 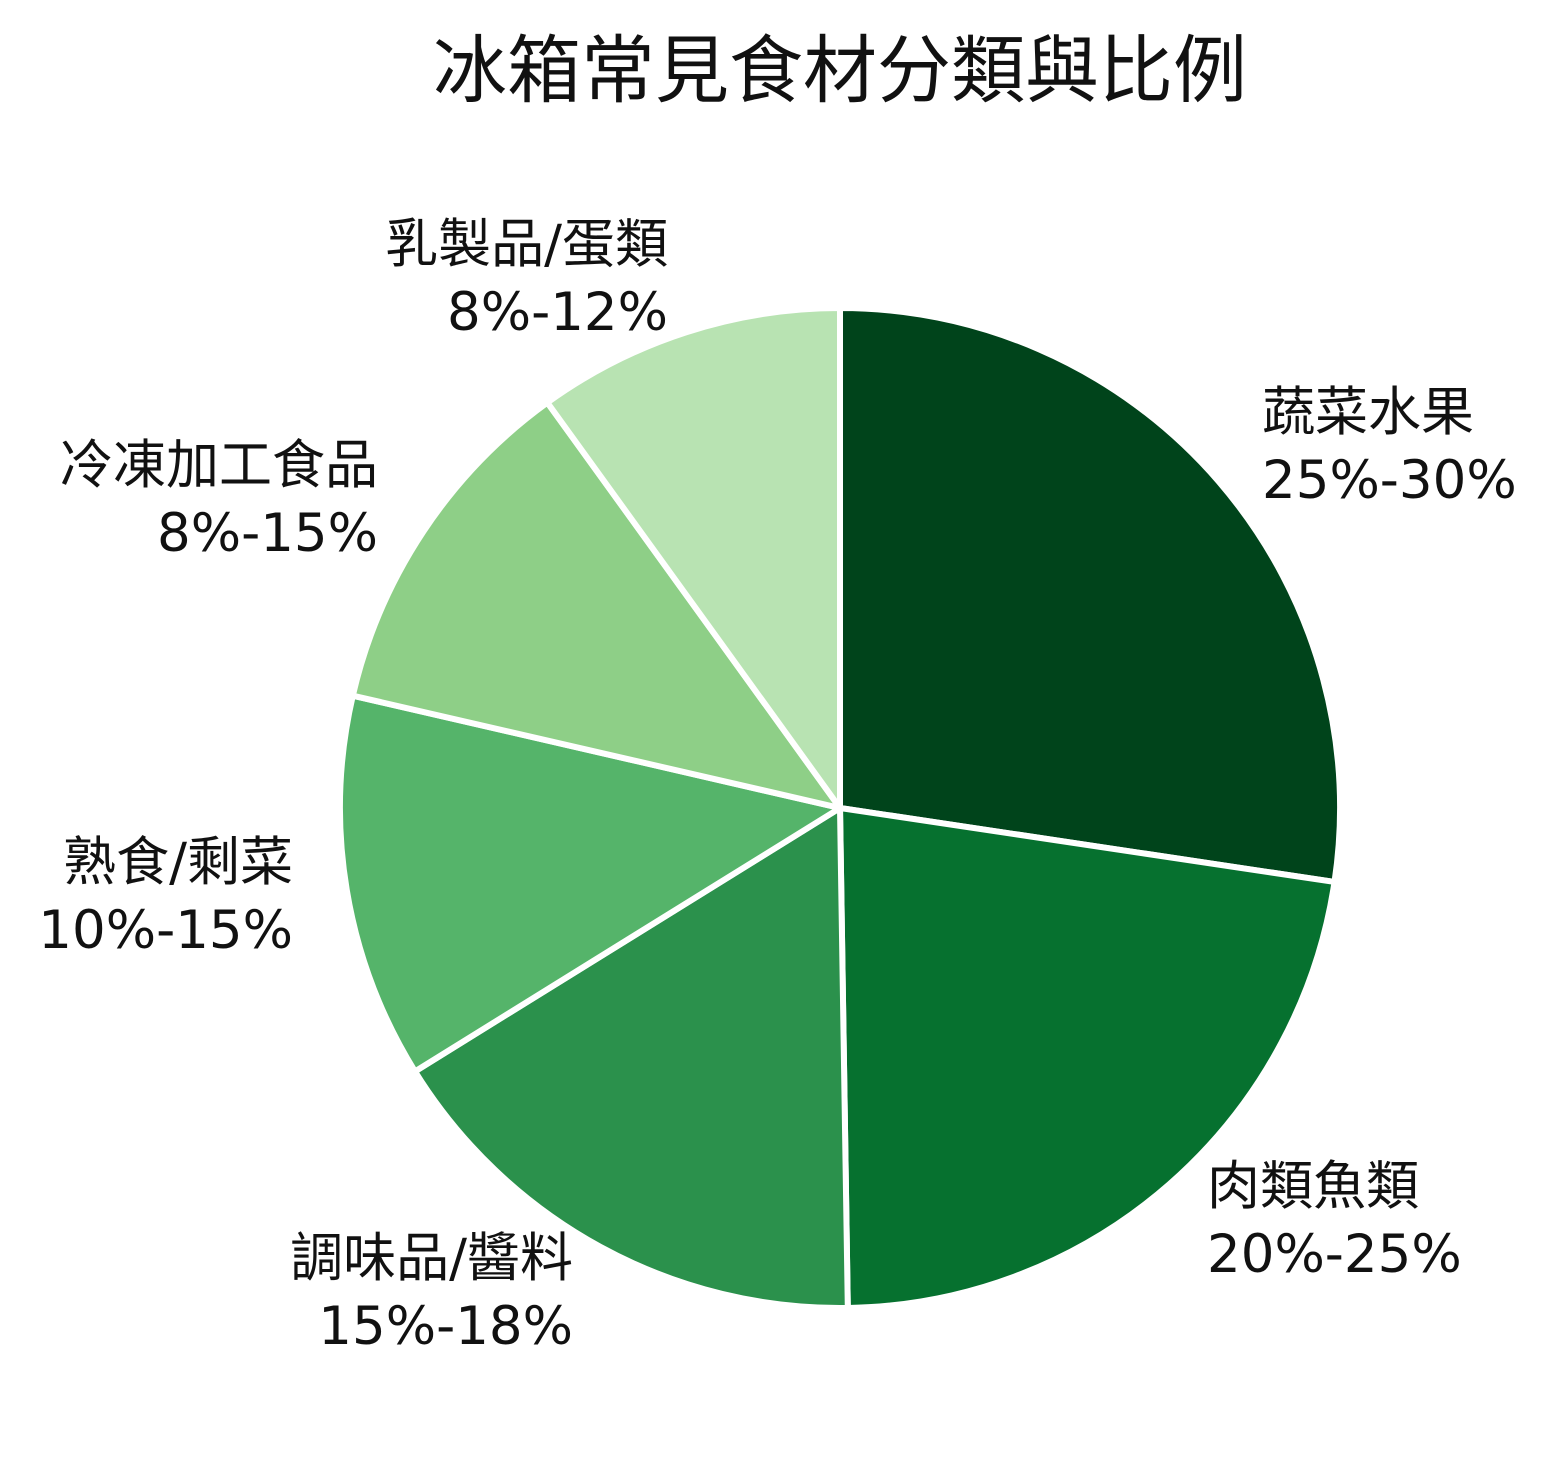 What do you see at coordinates (431, 1258) in the screenshot?
I see `slice-label-3: 調味品/醬料` at bounding box center [431, 1258].